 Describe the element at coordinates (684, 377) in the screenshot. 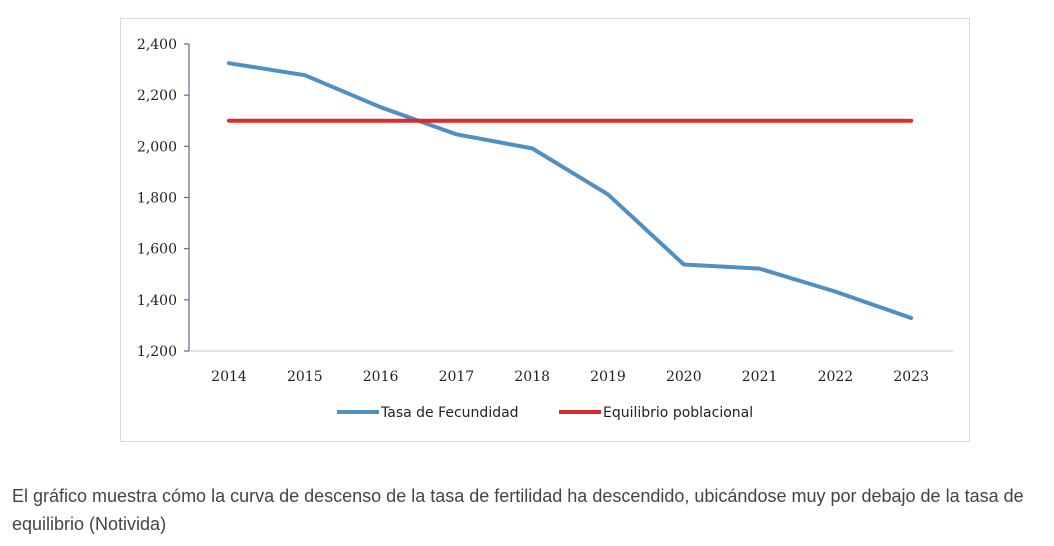

I see `x-tick-label: 2020` at that location.